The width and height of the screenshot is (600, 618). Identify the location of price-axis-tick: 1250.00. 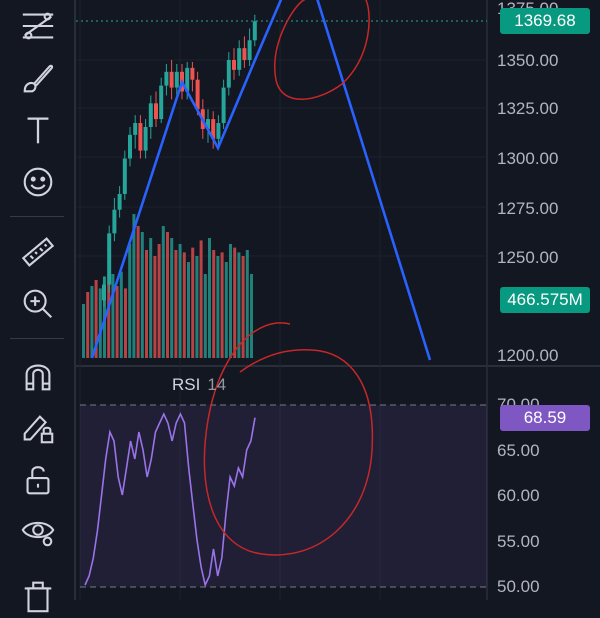
(527, 257).